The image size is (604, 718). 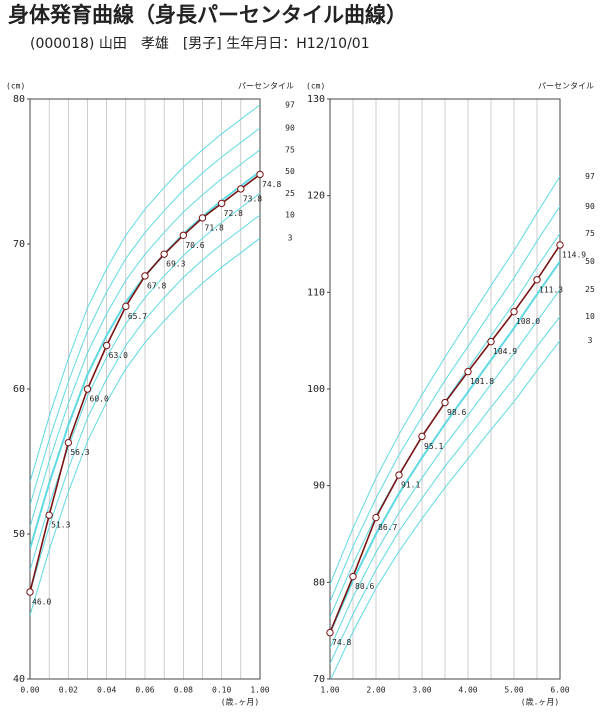 I want to click on x-tick-label: 0.02, so click(x=68, y=690).